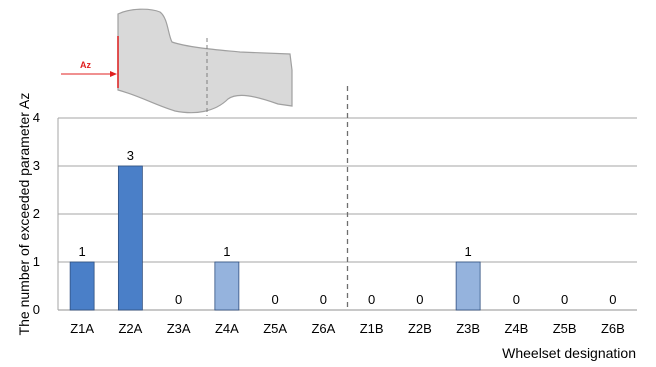  Describe the element at coordinates (24, 214) in the screenshot. I see `y-axis-label: The number of exceeded parameter Az` at that location.